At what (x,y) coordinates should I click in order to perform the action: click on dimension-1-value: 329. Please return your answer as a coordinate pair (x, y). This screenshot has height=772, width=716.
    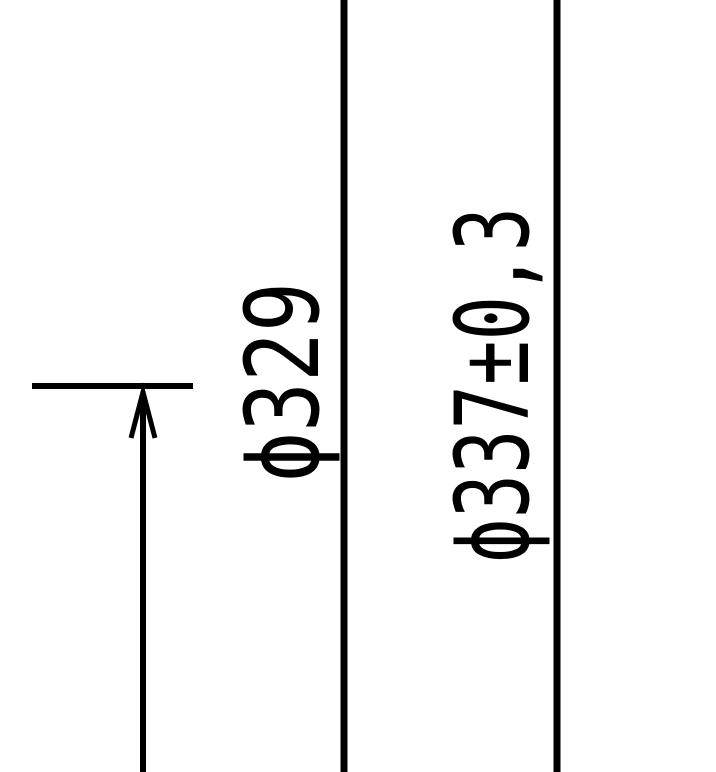
    Looking at the image, I should click on (283, 357).